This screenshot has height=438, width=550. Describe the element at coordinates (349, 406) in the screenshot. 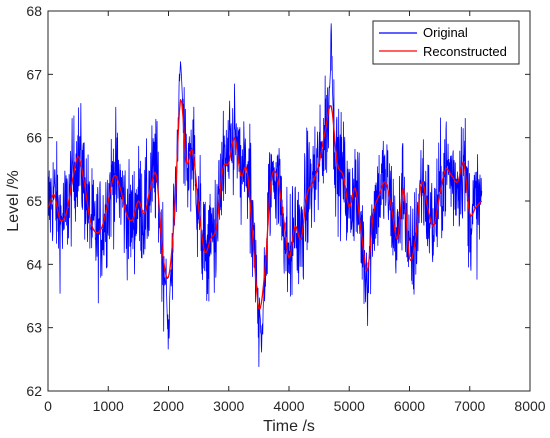

I see `x-tick-label-5: 5000` at that location.